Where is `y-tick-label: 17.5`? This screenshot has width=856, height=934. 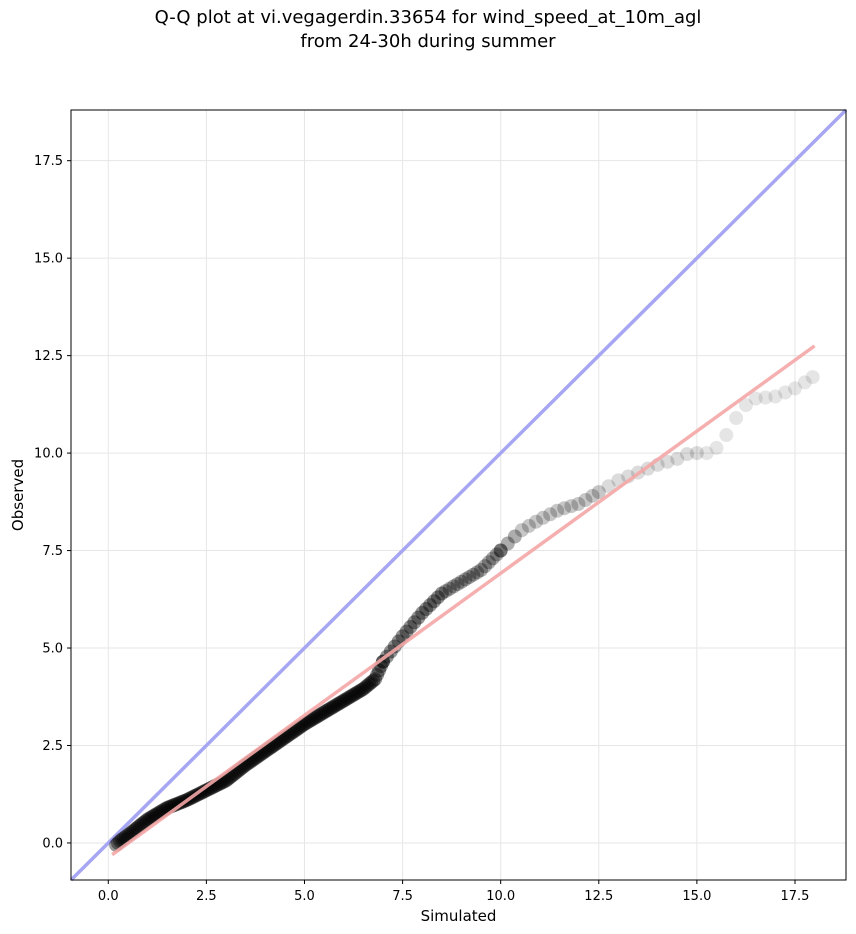
y-tick-label: 17.5 is located at coordinates (48, 161).